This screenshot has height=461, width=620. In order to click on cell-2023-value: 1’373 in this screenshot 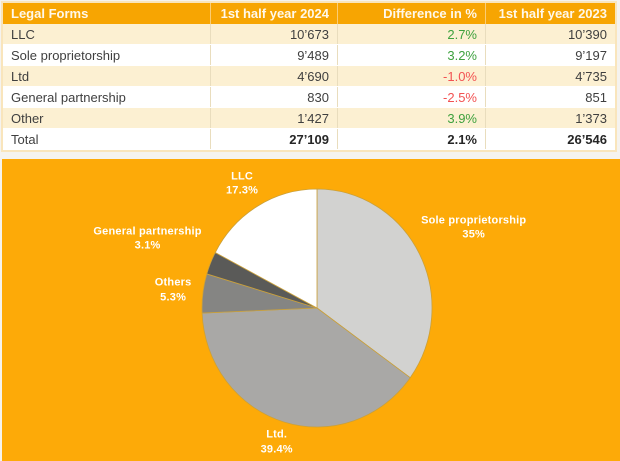, I will do `click(591, 118)`.